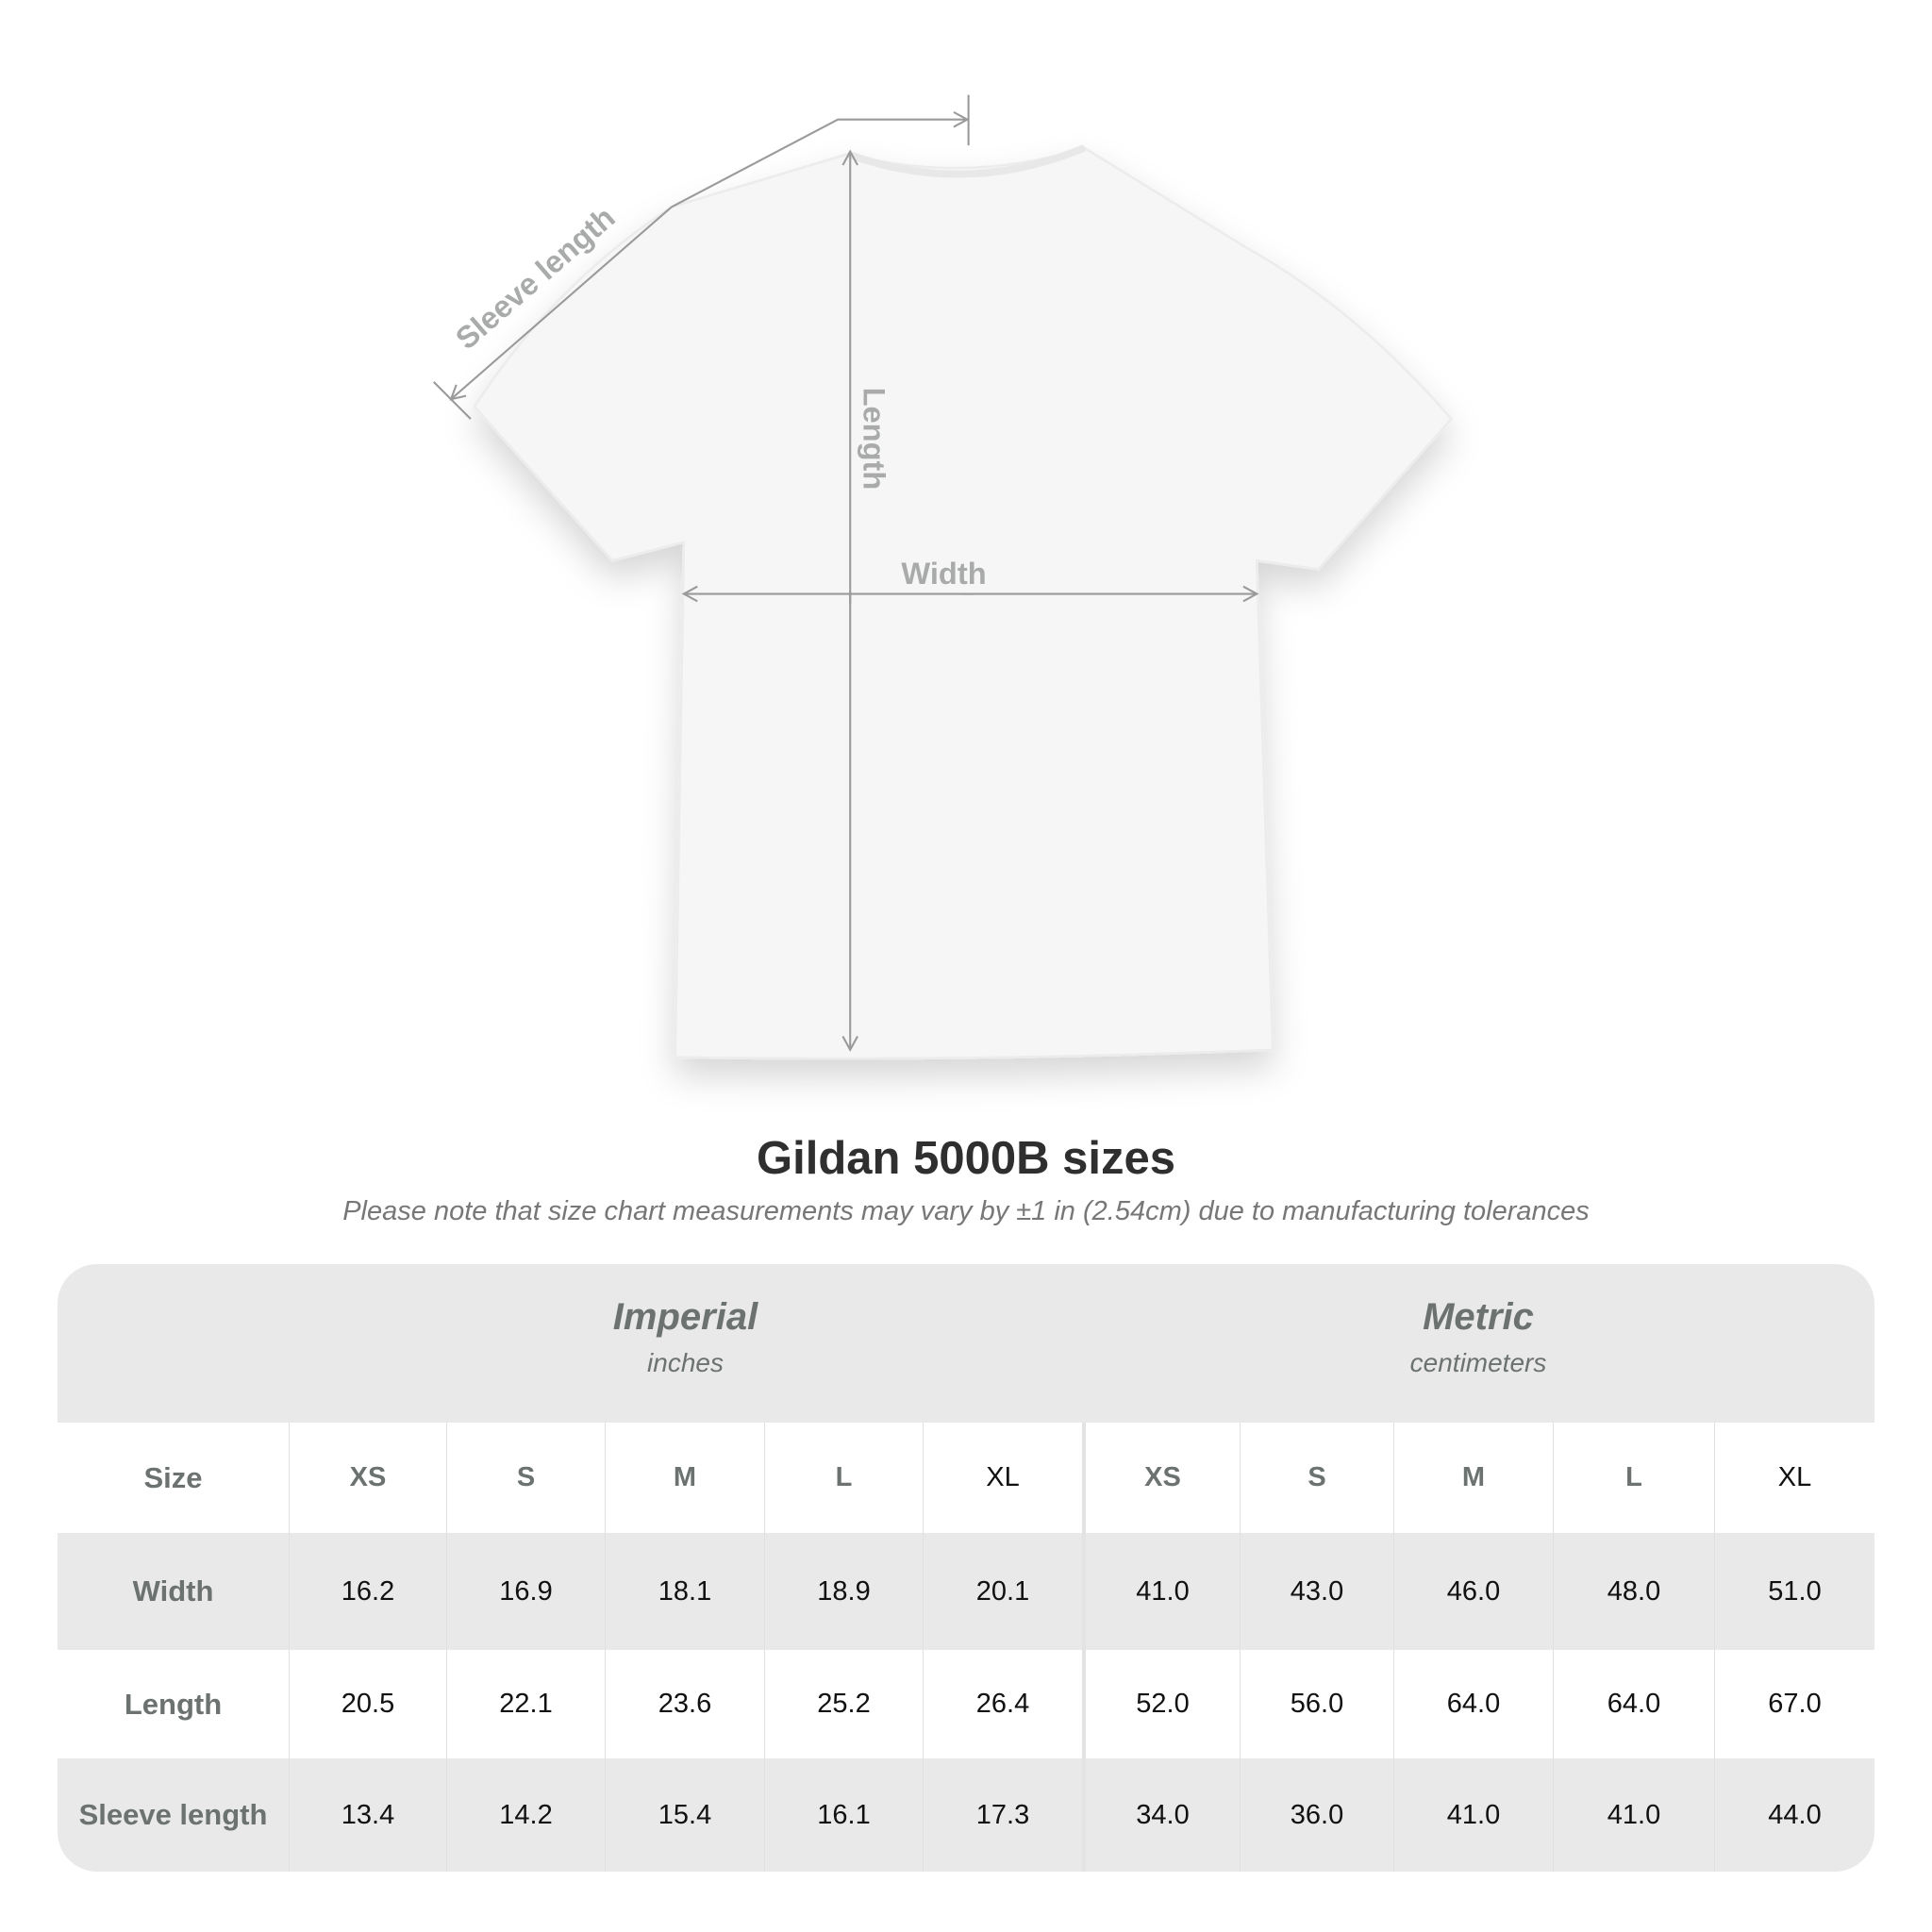  Describe the element at coordinates (367, 1478) in the screenshot. I see `imperial-size-xs: XS` at that location.